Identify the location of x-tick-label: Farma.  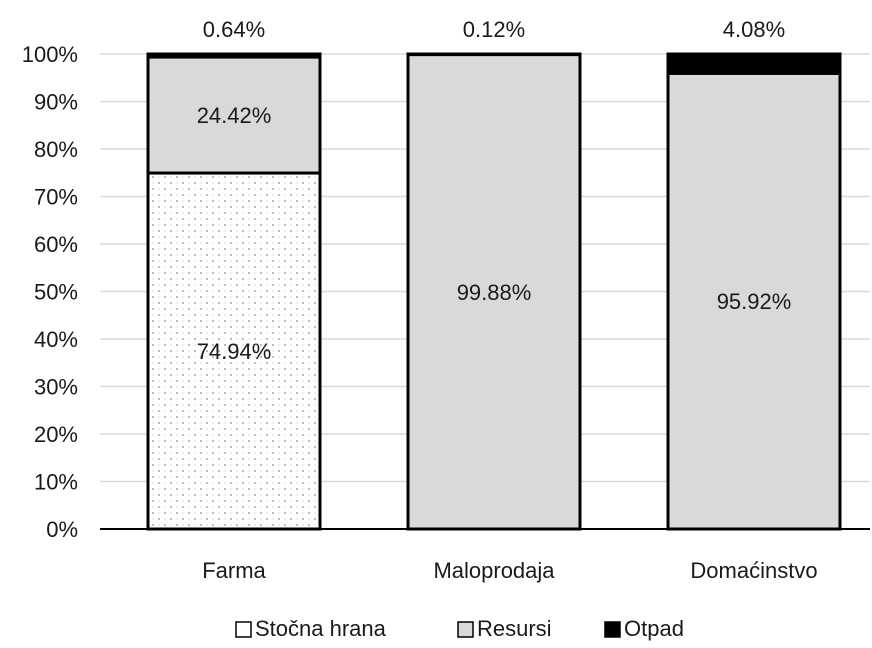
(234, 570).